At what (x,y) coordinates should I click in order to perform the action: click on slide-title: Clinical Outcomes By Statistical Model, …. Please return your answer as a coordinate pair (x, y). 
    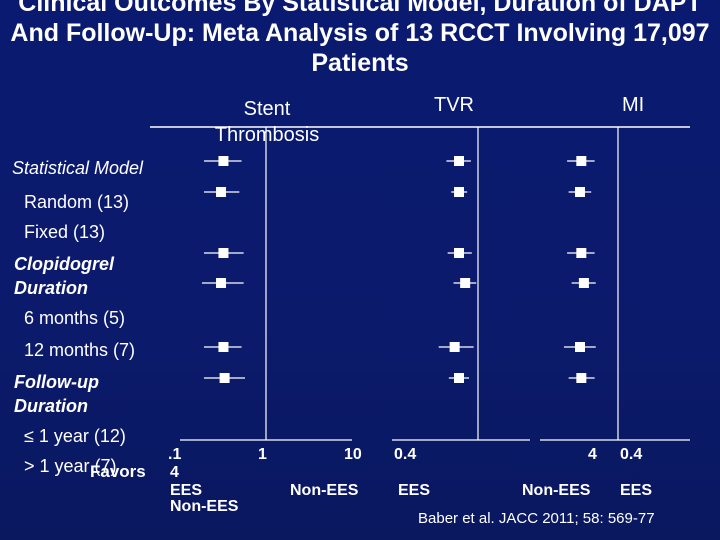
    Looking at the image, I should click on (360, 38).